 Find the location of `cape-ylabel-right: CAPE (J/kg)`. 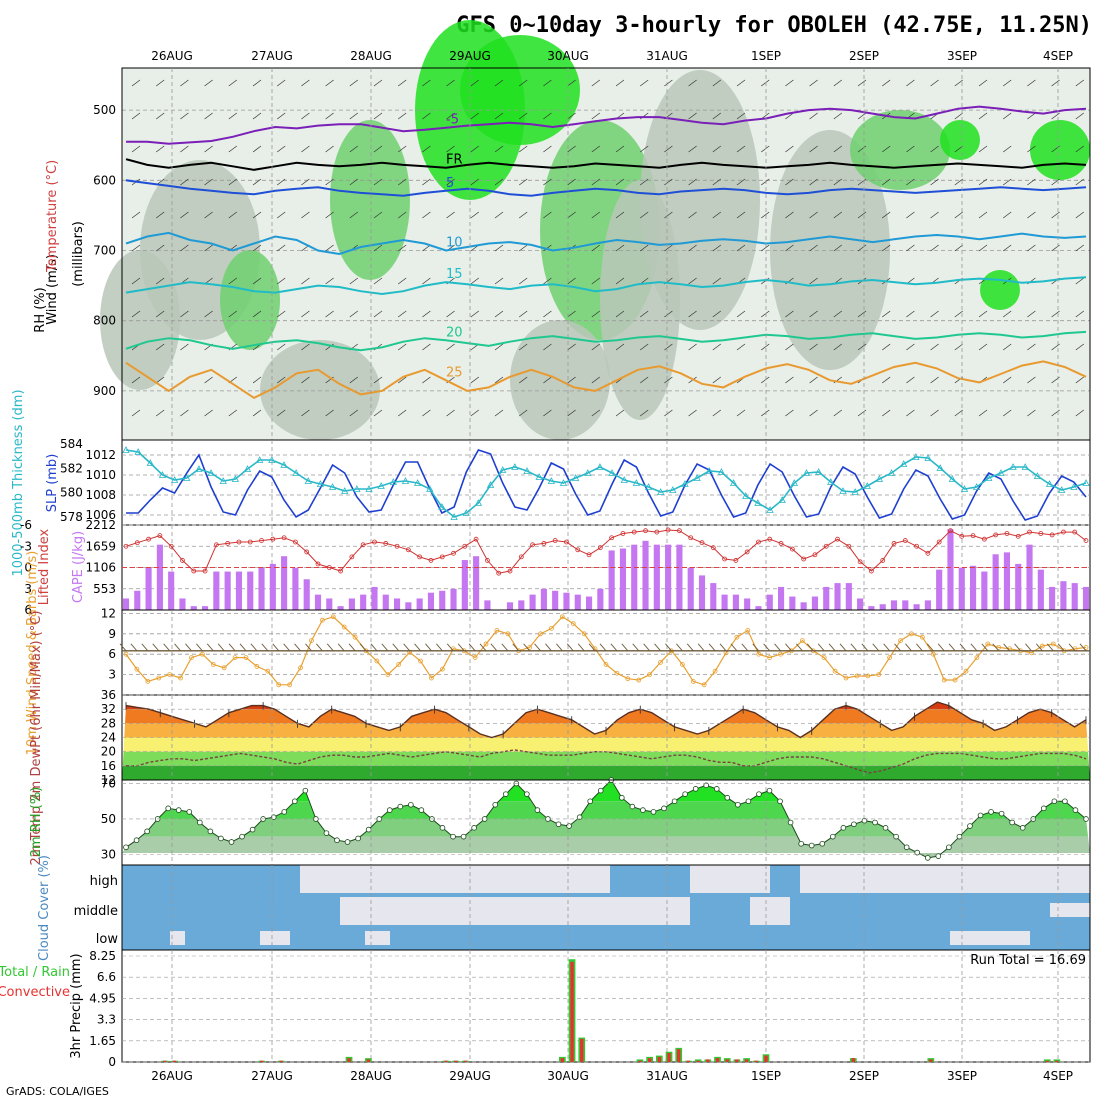

cape-ylabel-right: CAPE (J/kg) is located at coordinates (78, 567).